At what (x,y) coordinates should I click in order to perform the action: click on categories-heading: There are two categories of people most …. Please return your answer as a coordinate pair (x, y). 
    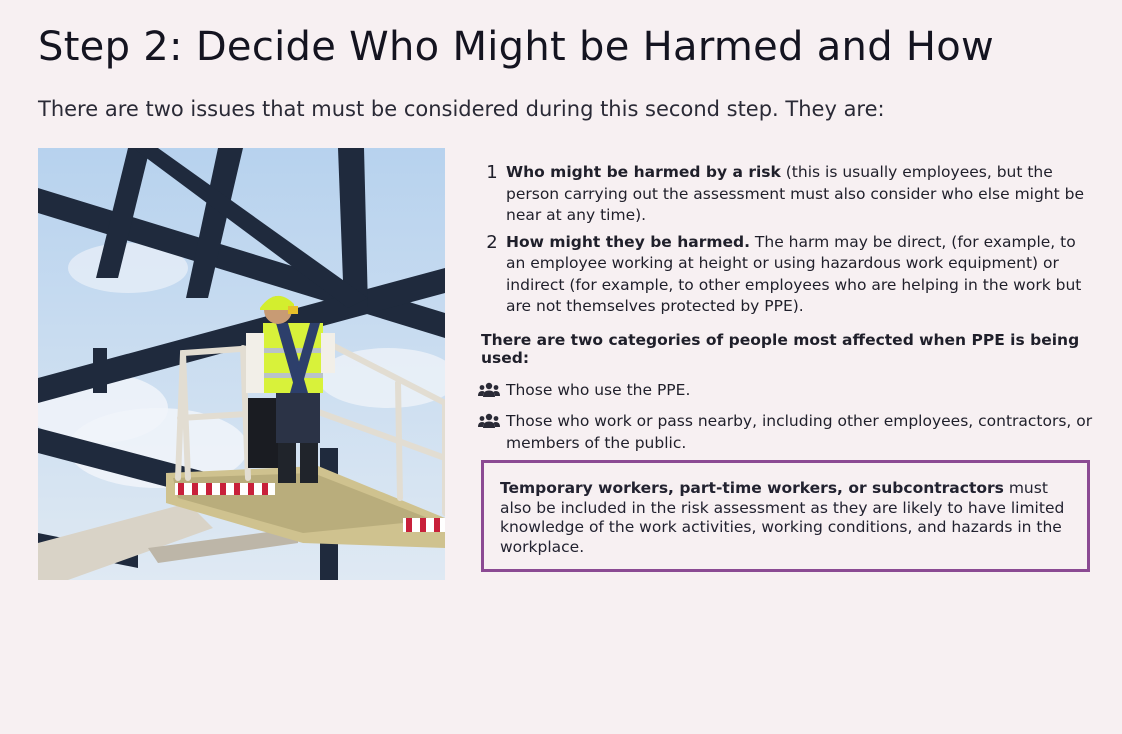
    Looking at the image, I should click on (780, 348).